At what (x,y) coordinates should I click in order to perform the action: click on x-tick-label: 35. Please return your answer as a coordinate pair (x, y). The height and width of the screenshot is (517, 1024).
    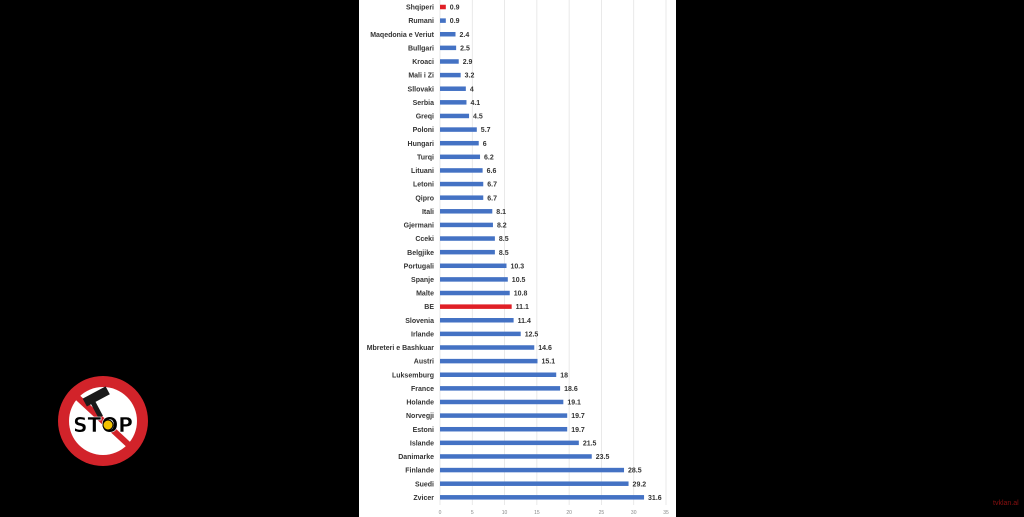
    Looking at the image, I should click on (666, 513).